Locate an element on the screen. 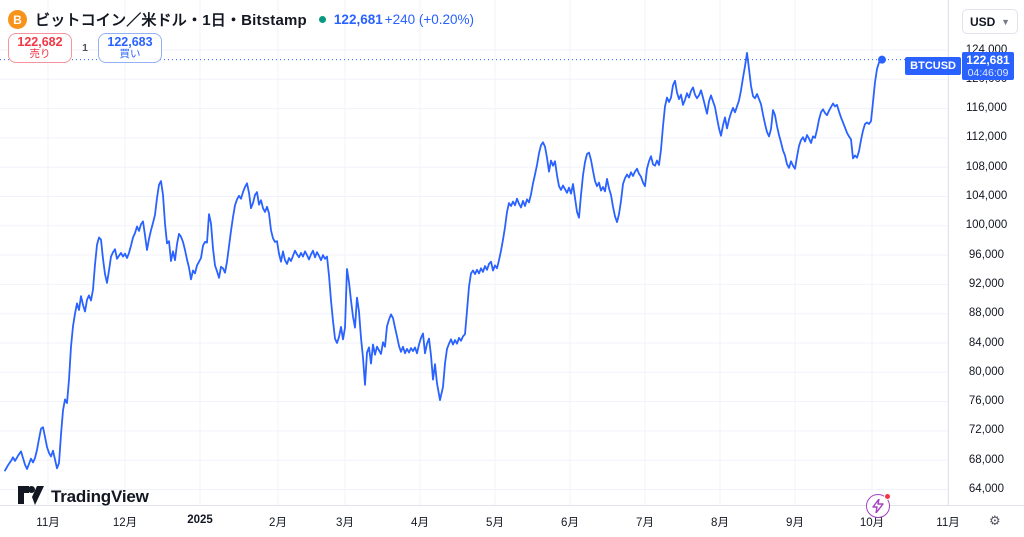  symbol-title: ビットコイン／米ドル・1日・Bitstamp is located at coordinates (171, 20).